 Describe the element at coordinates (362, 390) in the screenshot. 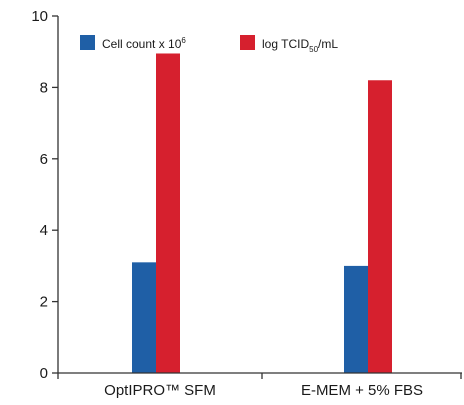

I see `x-category-label-1: E-MEM + 5% FBS` at that location.